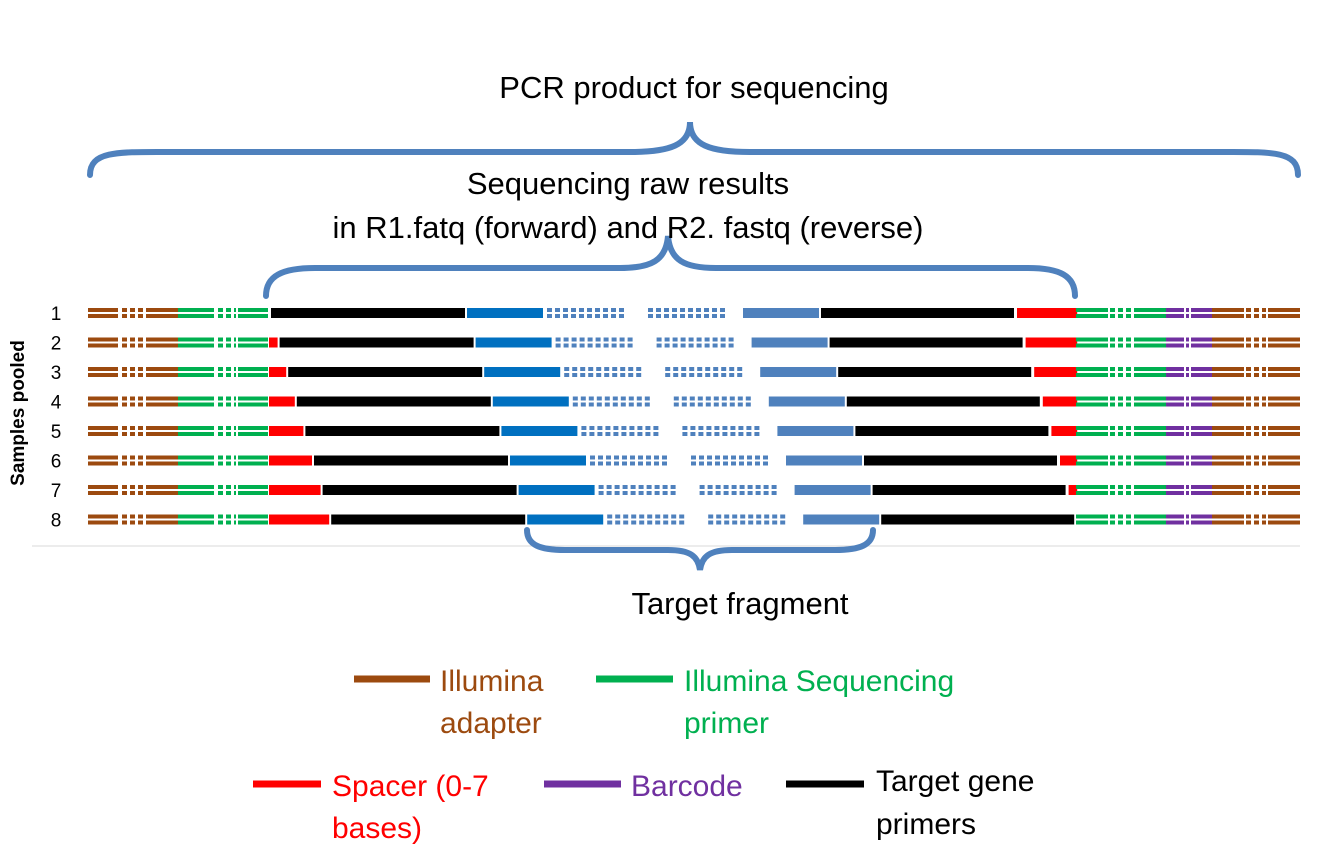  I want to click on row-label: 3, so click(56, 373).